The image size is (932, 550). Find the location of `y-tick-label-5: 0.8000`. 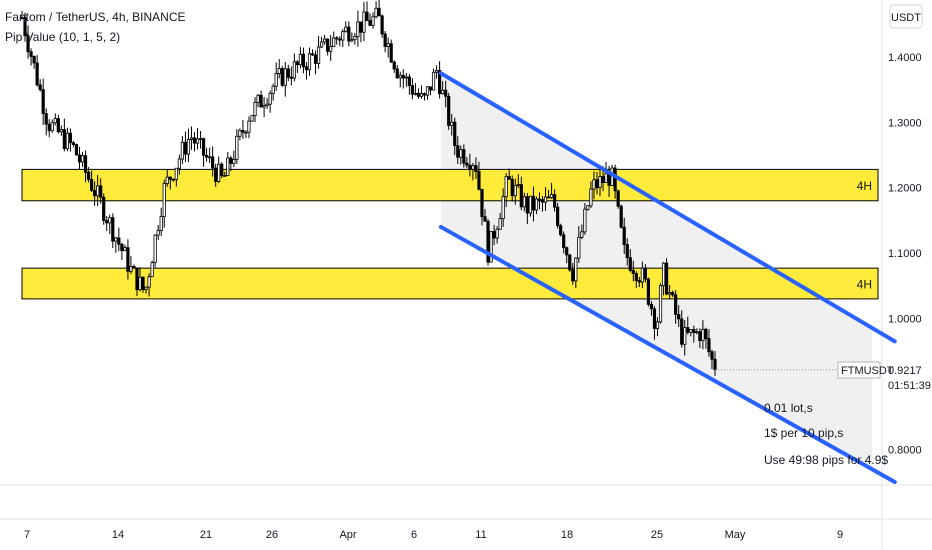

y-tick-label-5: 0.8000 is located at coordinates (905, 450).